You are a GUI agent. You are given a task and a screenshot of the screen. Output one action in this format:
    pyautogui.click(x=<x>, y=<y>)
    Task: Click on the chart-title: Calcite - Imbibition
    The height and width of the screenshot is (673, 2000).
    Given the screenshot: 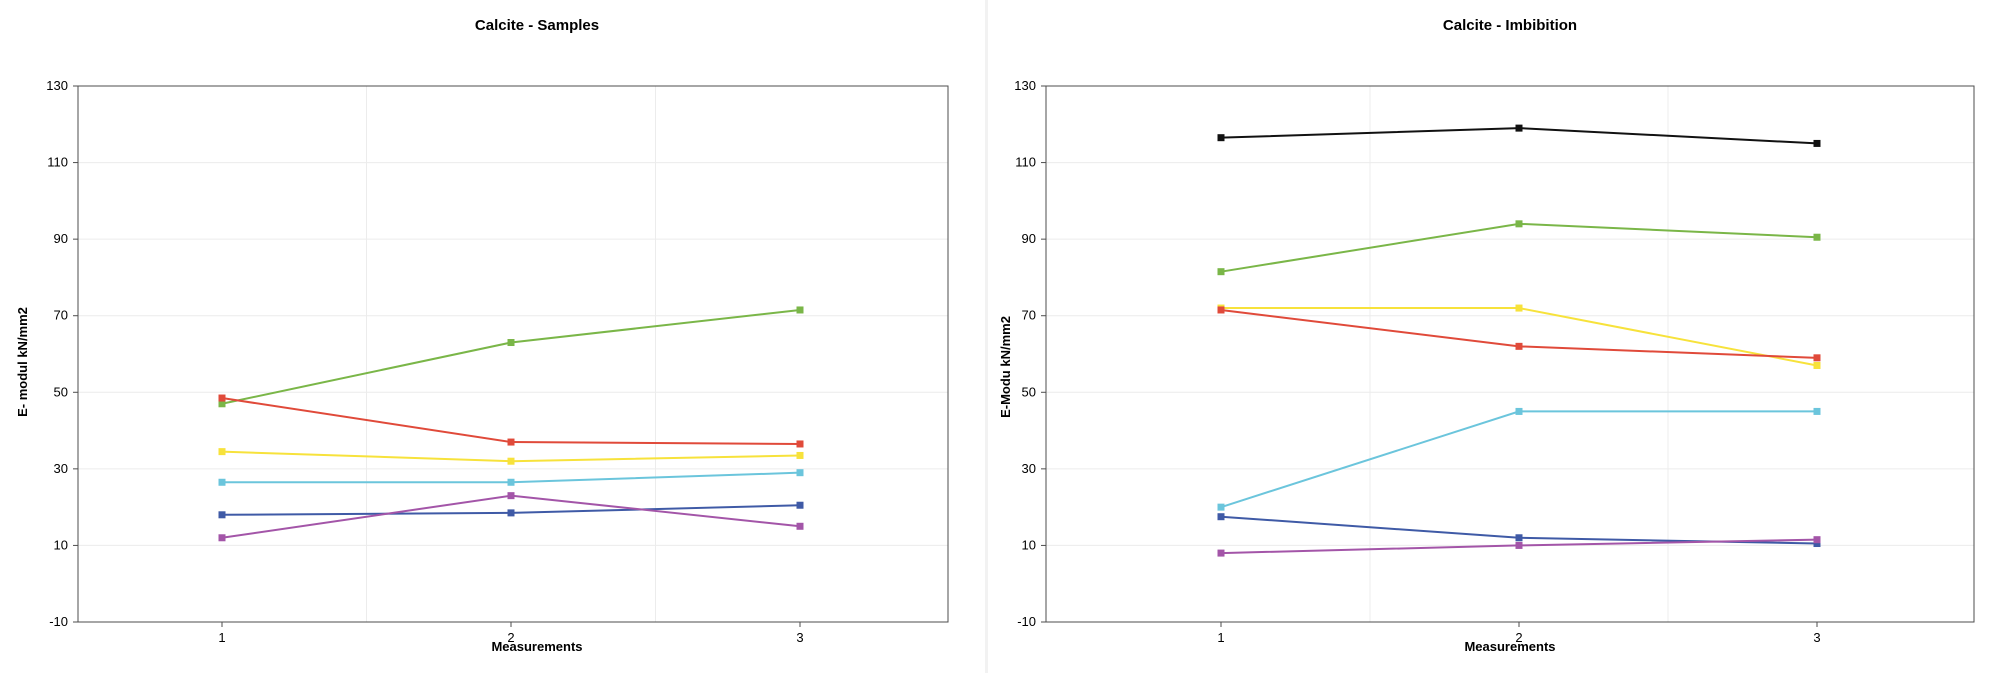 What is the action you would take?
    pyautogui.click(x=1510, y=25)
    